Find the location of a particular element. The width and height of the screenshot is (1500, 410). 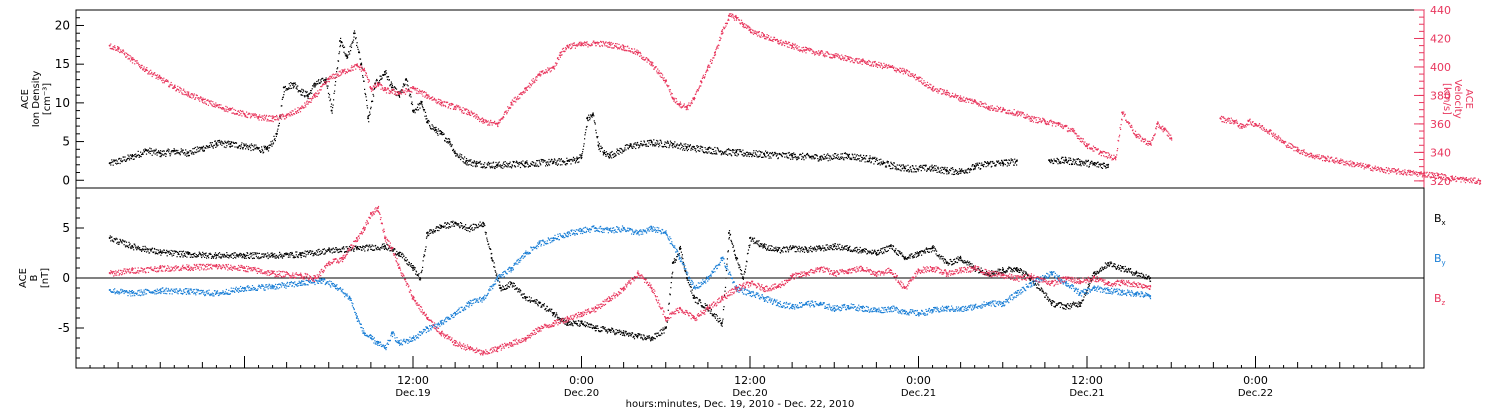

x-tick-date-5: Dec.22 is located at coordinates (1255, 393).